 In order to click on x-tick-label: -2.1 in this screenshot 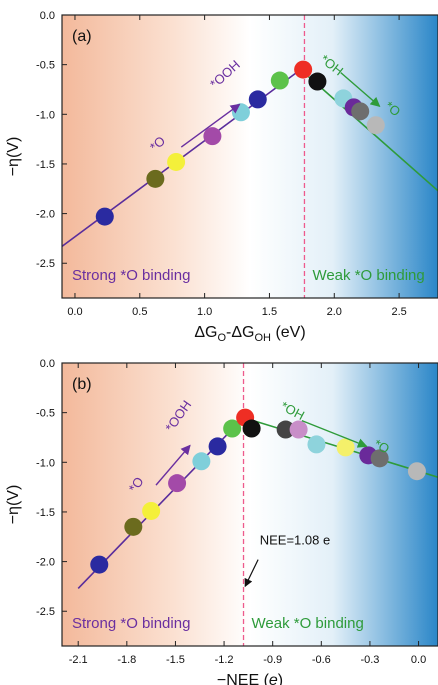, I will do `click(78, 660)`.